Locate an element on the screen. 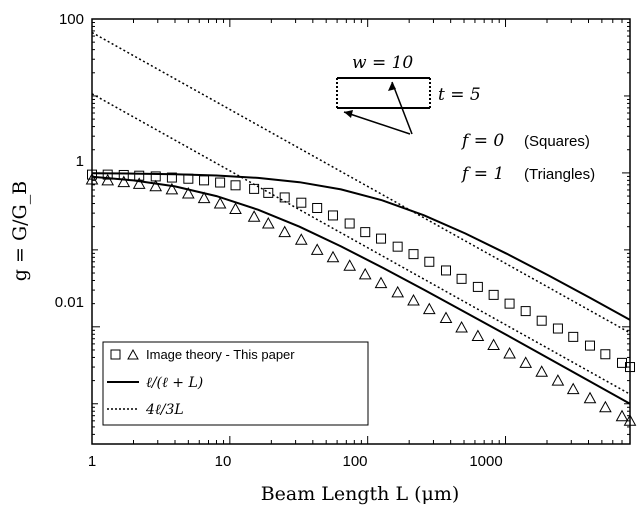 The image size is (637, 511). x-tick-label-10: 10 is located at coordinates (223, 461).